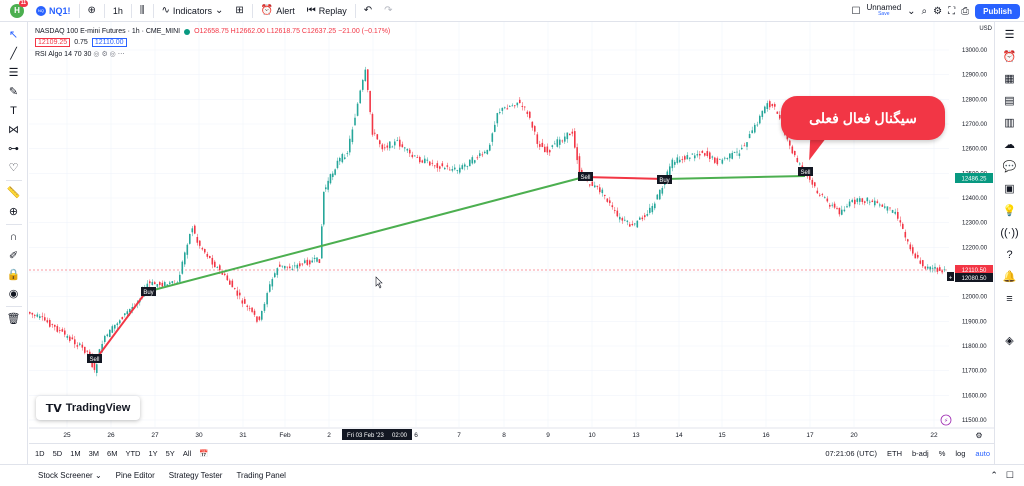 The height and width of the screenshot is (486, 1024). Describe the element at coordinates (13, 319) in the screenshot. I see `trash-icon: 🗑` at that location.